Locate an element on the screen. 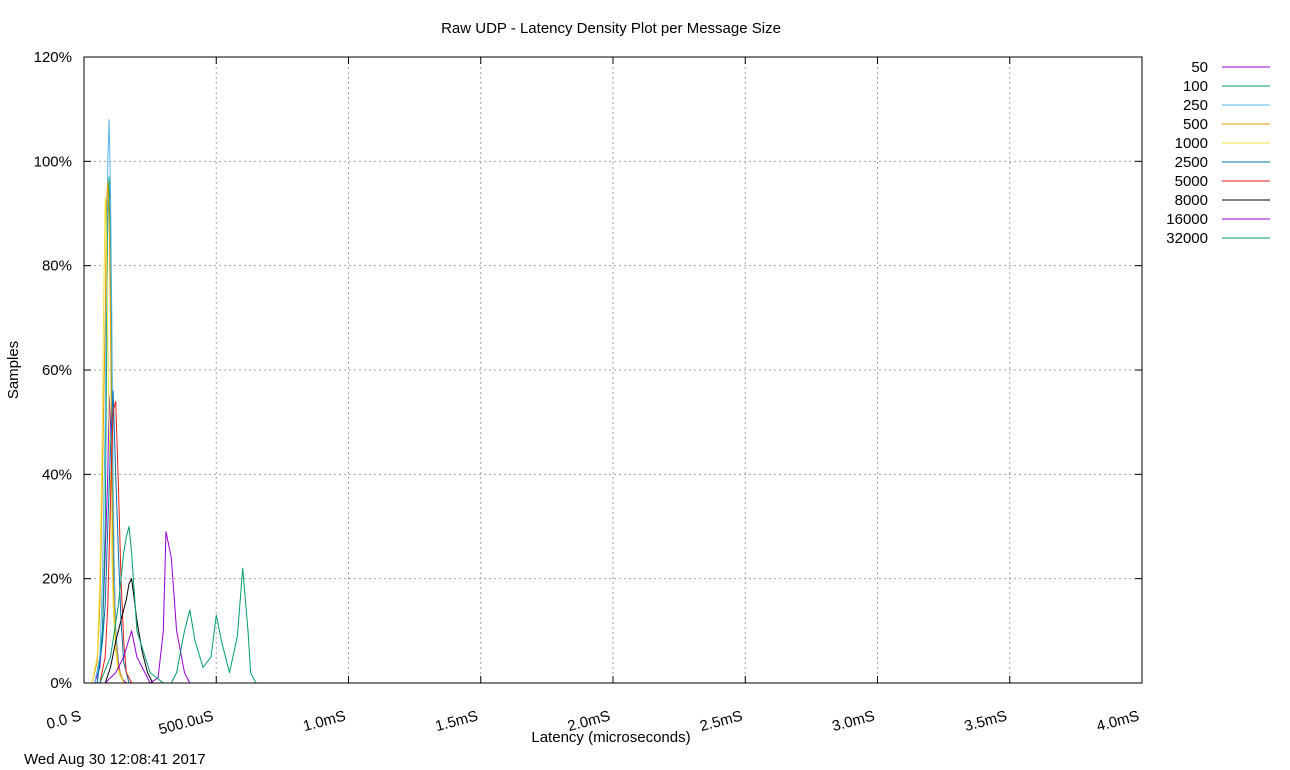 This screenshot has width=1290, height=770. legend-label: 100 is located at coordinates (1195, 86).